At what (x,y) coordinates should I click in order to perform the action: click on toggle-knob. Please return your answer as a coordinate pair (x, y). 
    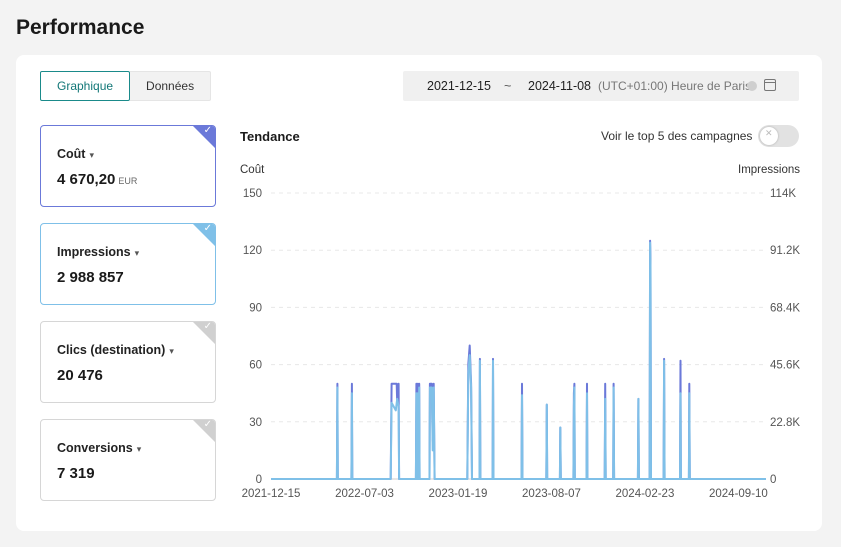
    Looking at the image, I should click on (769, 136).